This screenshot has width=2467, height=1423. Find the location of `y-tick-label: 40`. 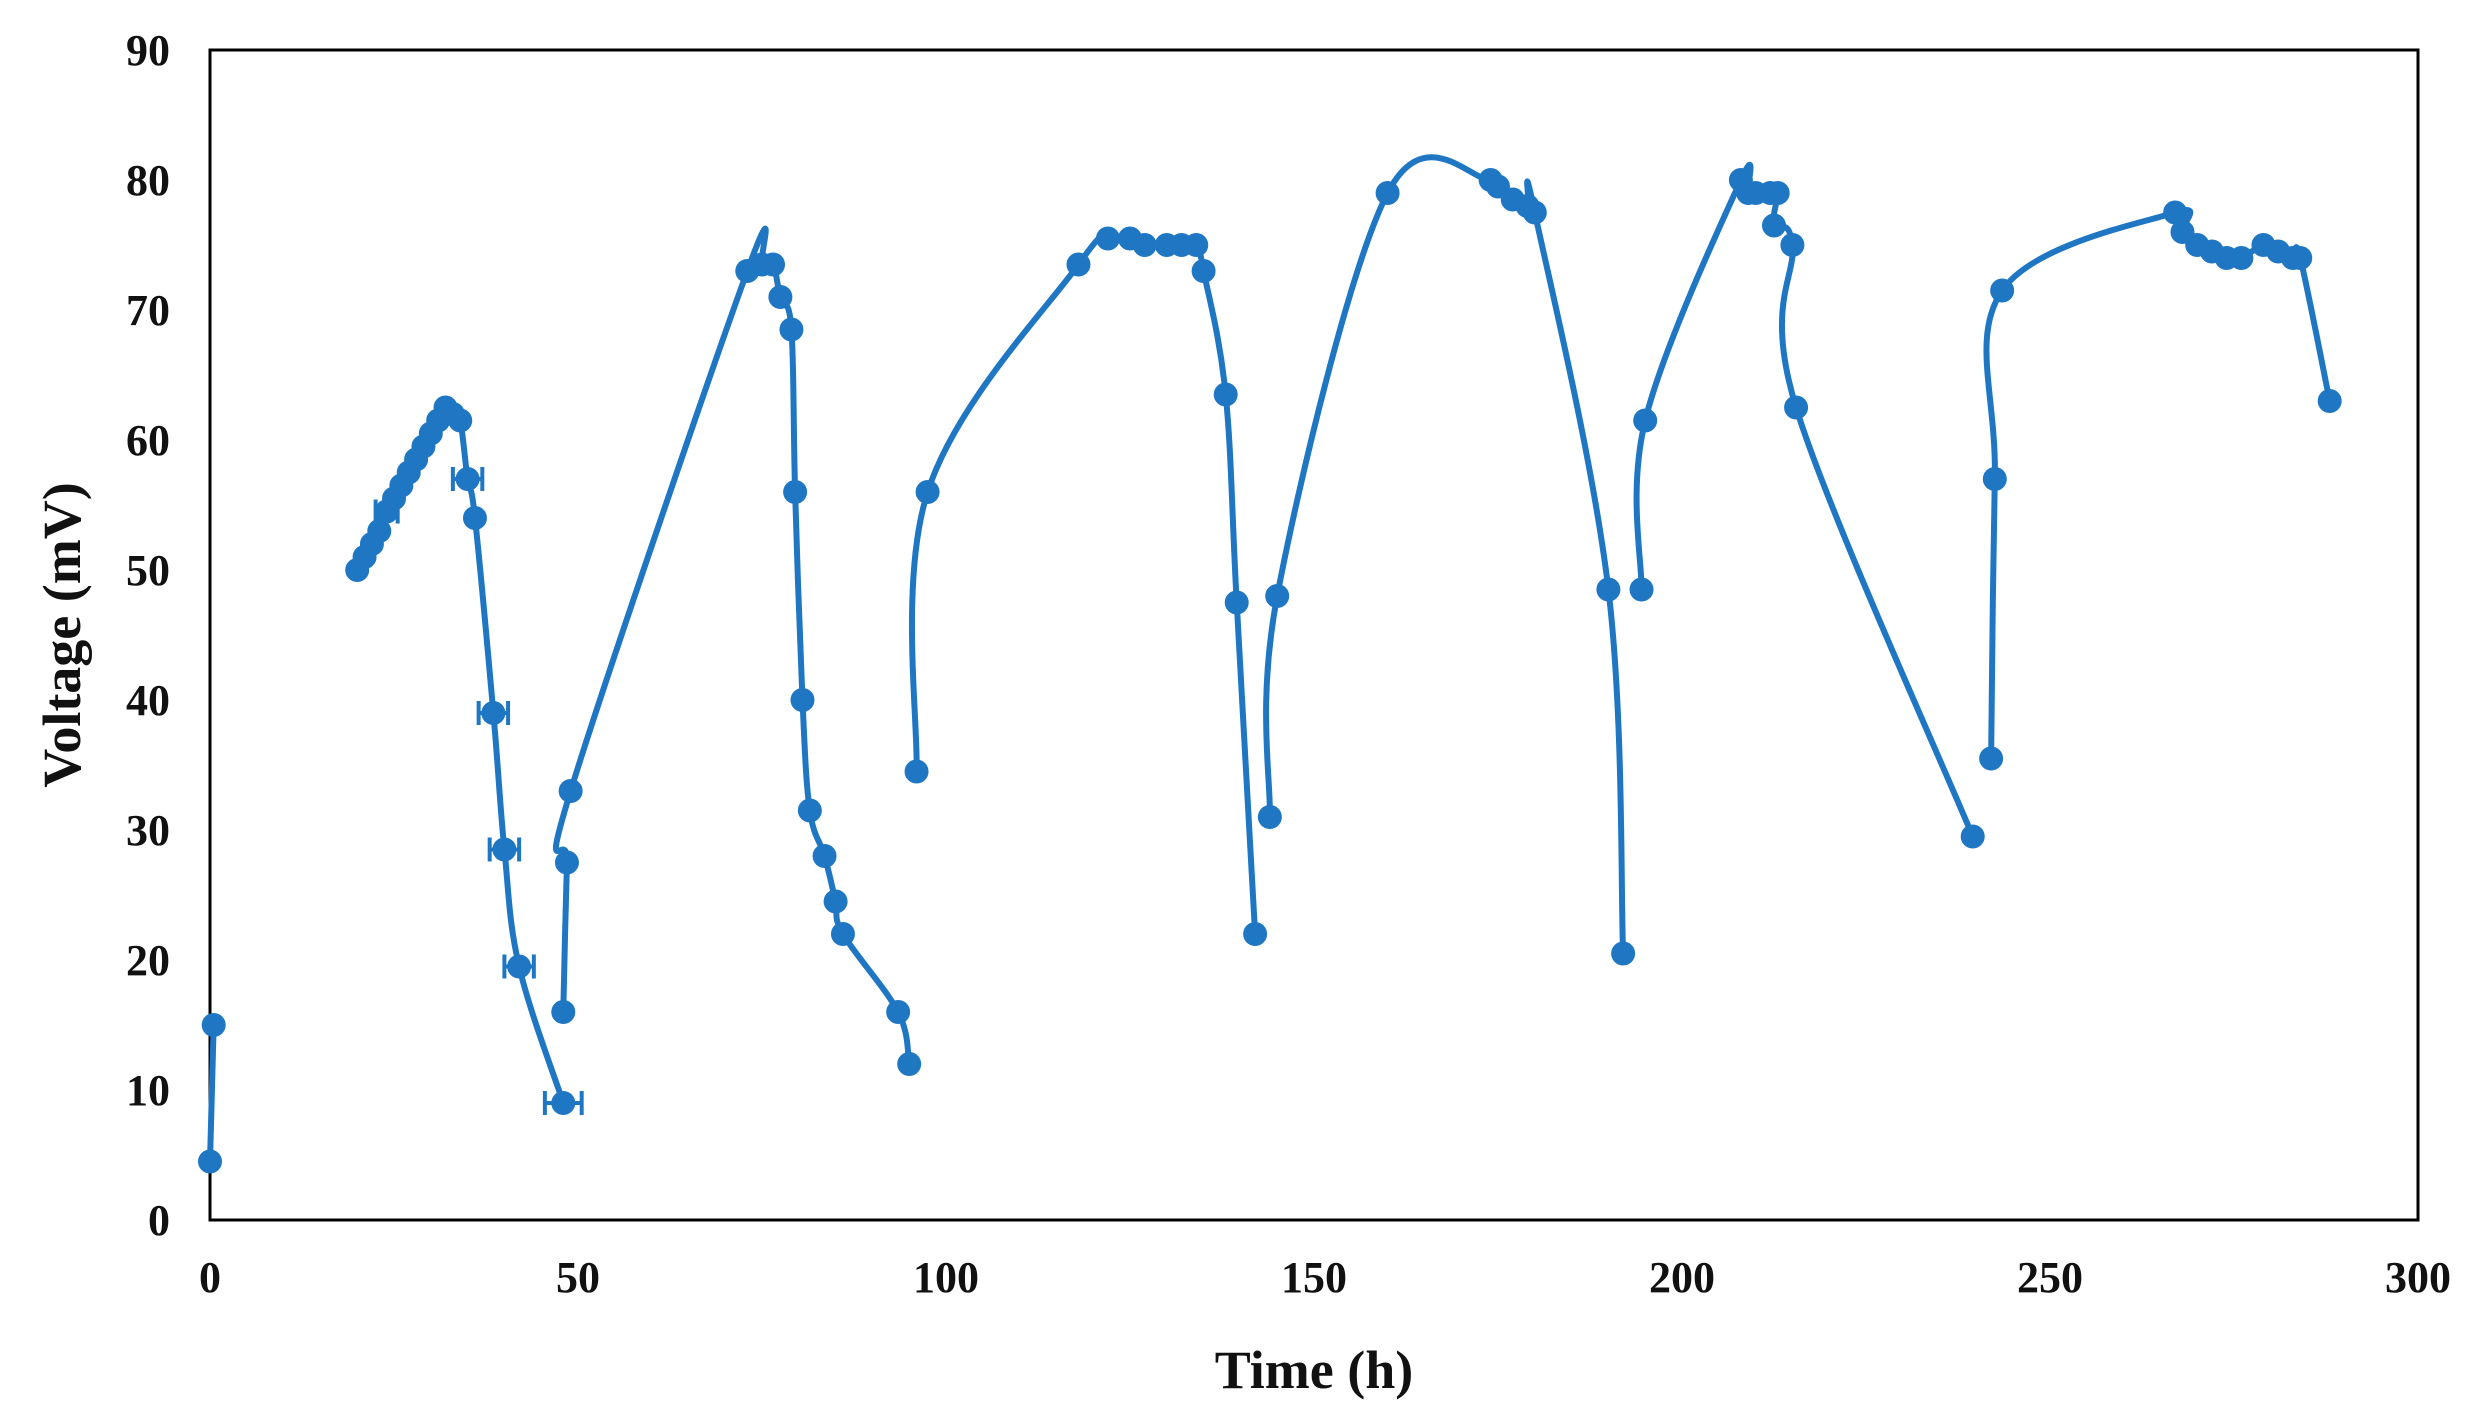

y-tick-label: 40 is located at coordinates (148, 700).